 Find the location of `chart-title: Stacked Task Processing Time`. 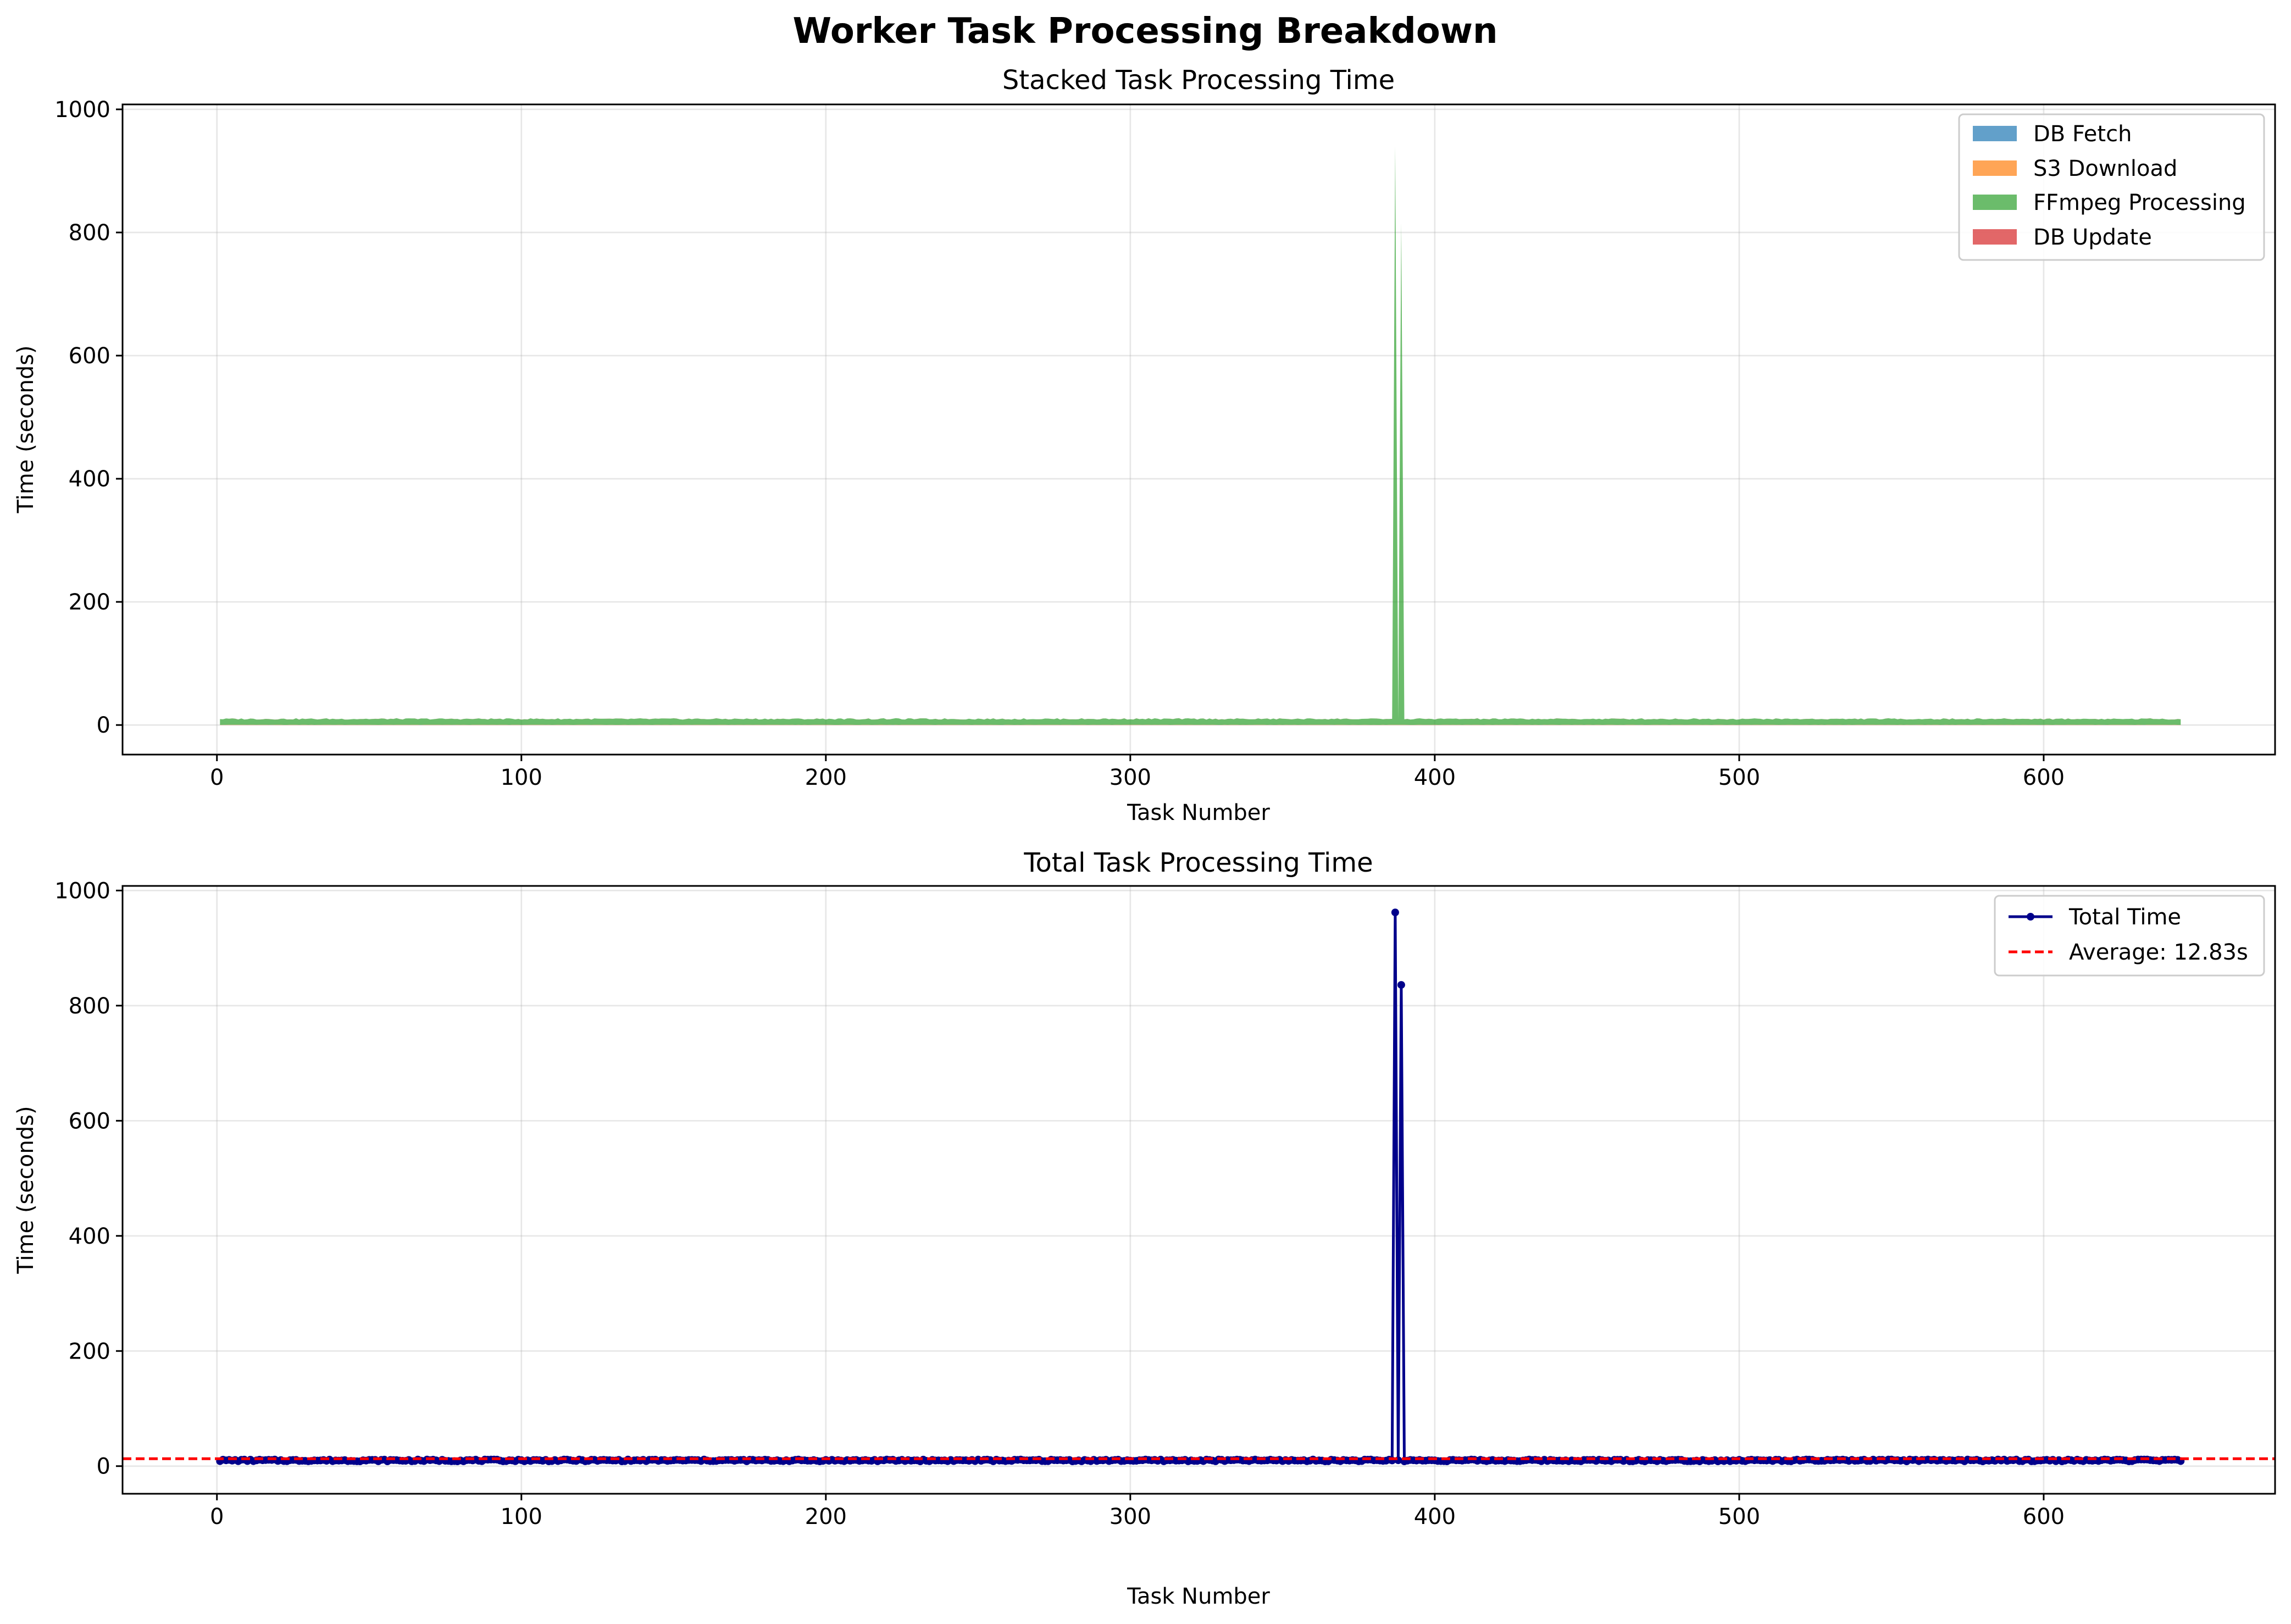

chart-title: Stacked Task Processing Time is located at coordinates (1198, 80).